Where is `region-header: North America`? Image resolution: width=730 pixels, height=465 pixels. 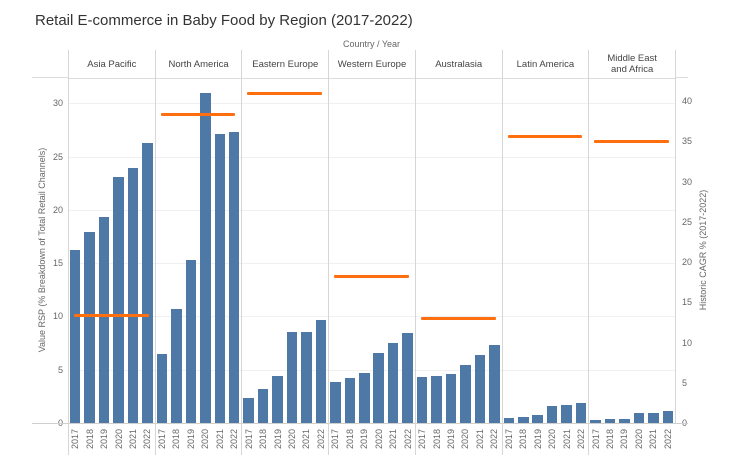
region-header: North America is located at coordinates (198, 64).